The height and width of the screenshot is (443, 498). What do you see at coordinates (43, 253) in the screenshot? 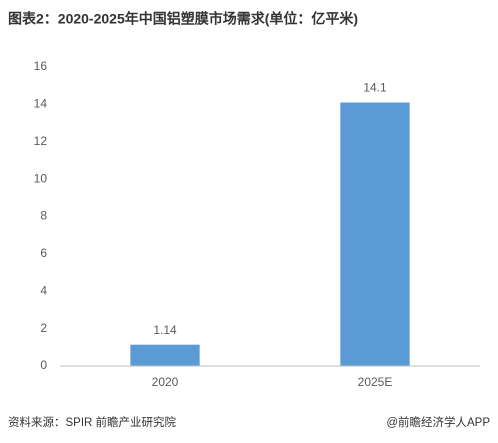
I see `y-tick-label: 6` at bounding box center [43, 253].